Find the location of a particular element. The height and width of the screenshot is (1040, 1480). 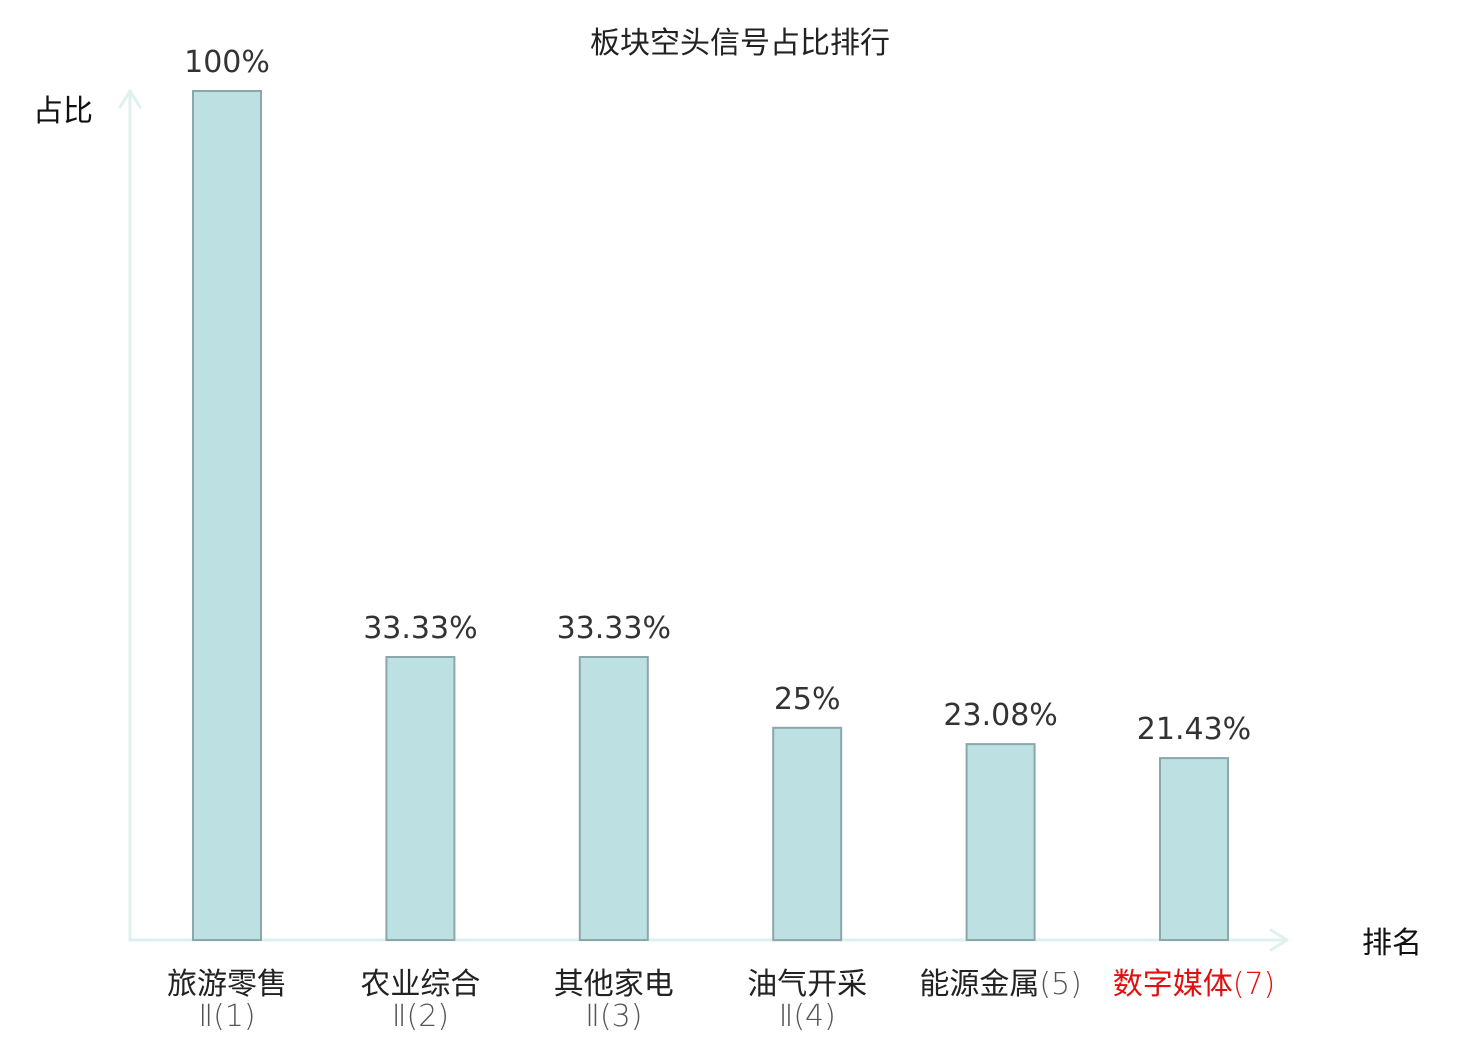

x-axis-label: 排名 is located at coordinates (1392, 943).